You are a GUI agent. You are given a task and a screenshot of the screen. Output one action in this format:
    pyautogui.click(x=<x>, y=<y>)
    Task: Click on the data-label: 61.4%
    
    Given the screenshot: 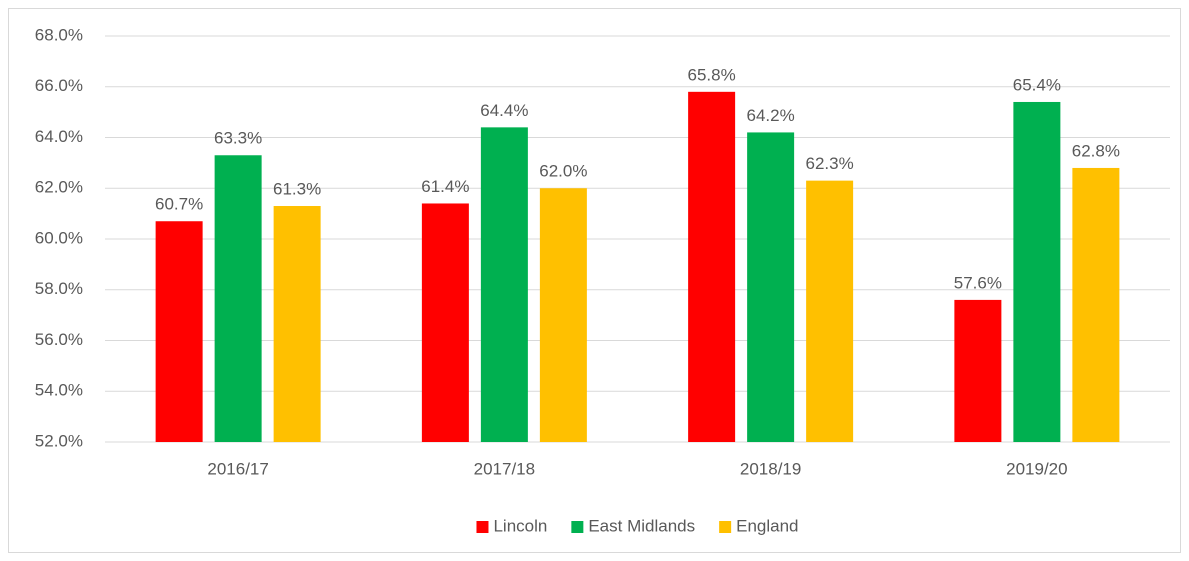 What is the action you would take?
    pyautogui.click(x=445, y=186)
    